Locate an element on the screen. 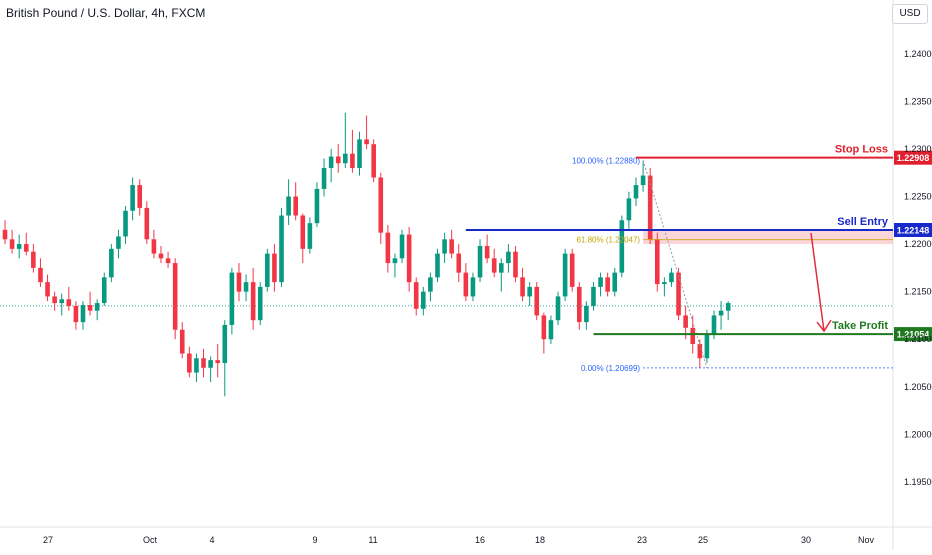 Image resolution: width=932 pixels, height=555 pixels. currency-button: USD is located at coordinates (910, 14).